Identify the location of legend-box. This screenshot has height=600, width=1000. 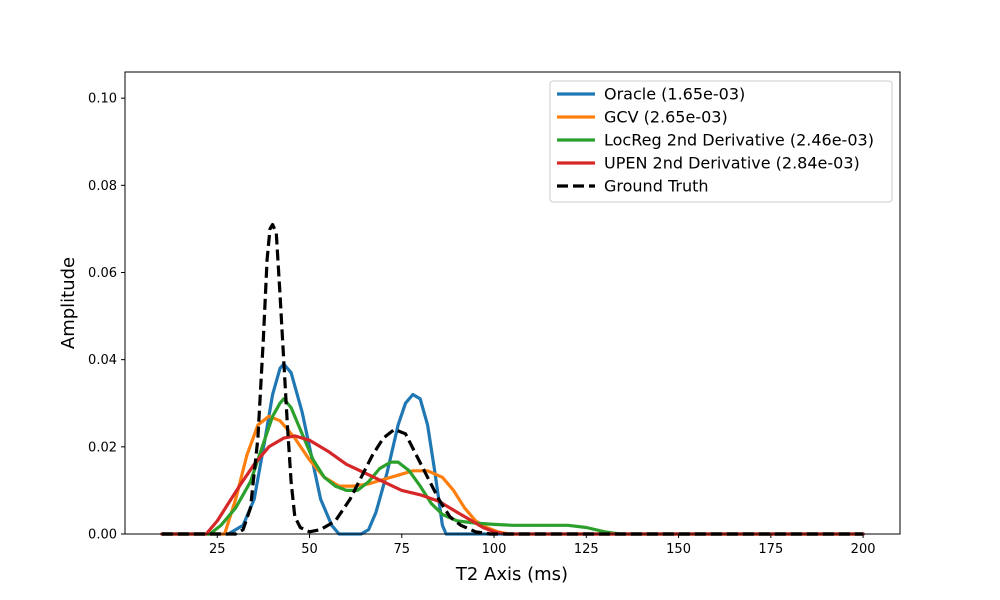
(721, 141).